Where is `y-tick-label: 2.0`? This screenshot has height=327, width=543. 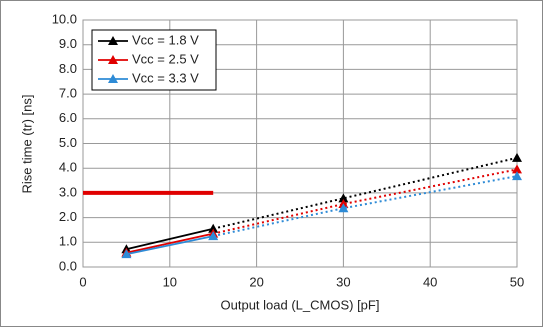 y-tick-label: 2.0 is located at coordinates (68, 216).